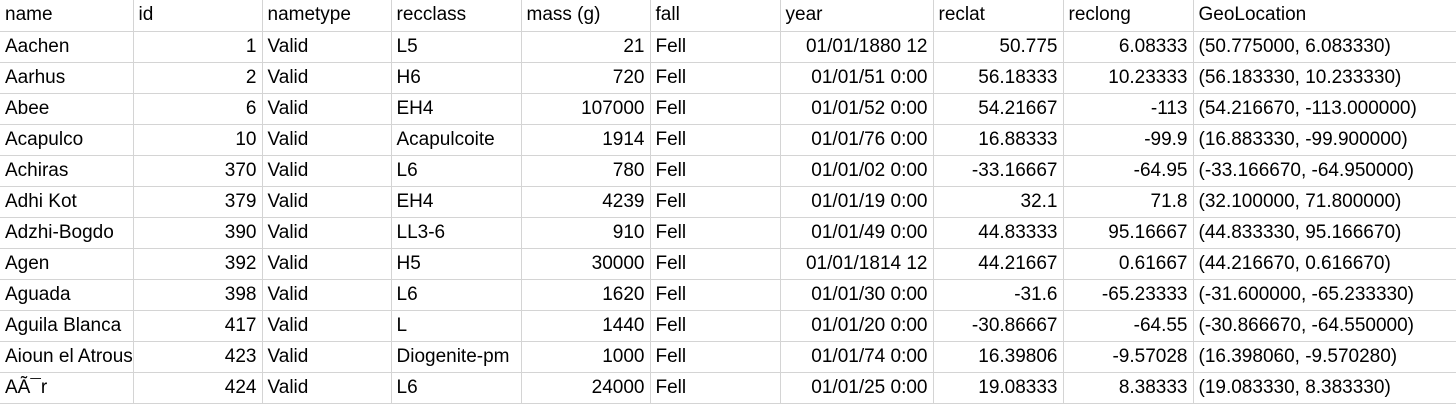 This screenshot has height=418, width=1456. What do you see at coordinates (998, 357) in the screenshot?
I see `table-cell: 16.39806` at bounding box center [998, 357].